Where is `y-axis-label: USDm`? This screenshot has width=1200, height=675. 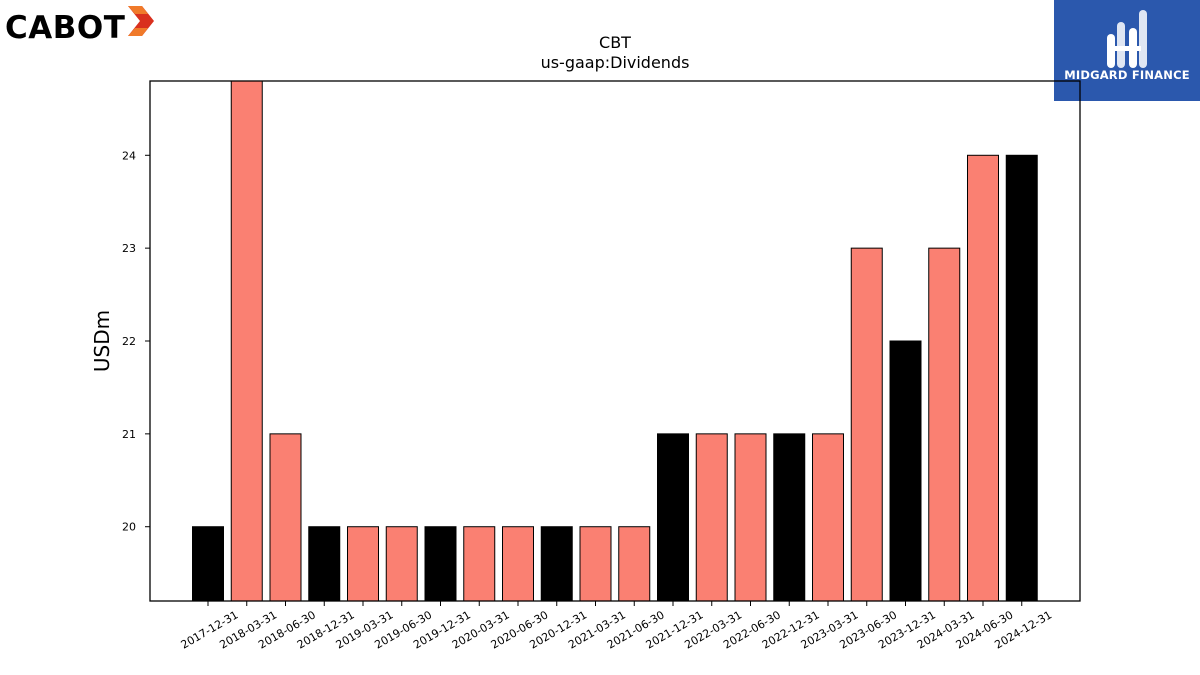 y-axis-label: USDm is located at coordinates (102, 341).